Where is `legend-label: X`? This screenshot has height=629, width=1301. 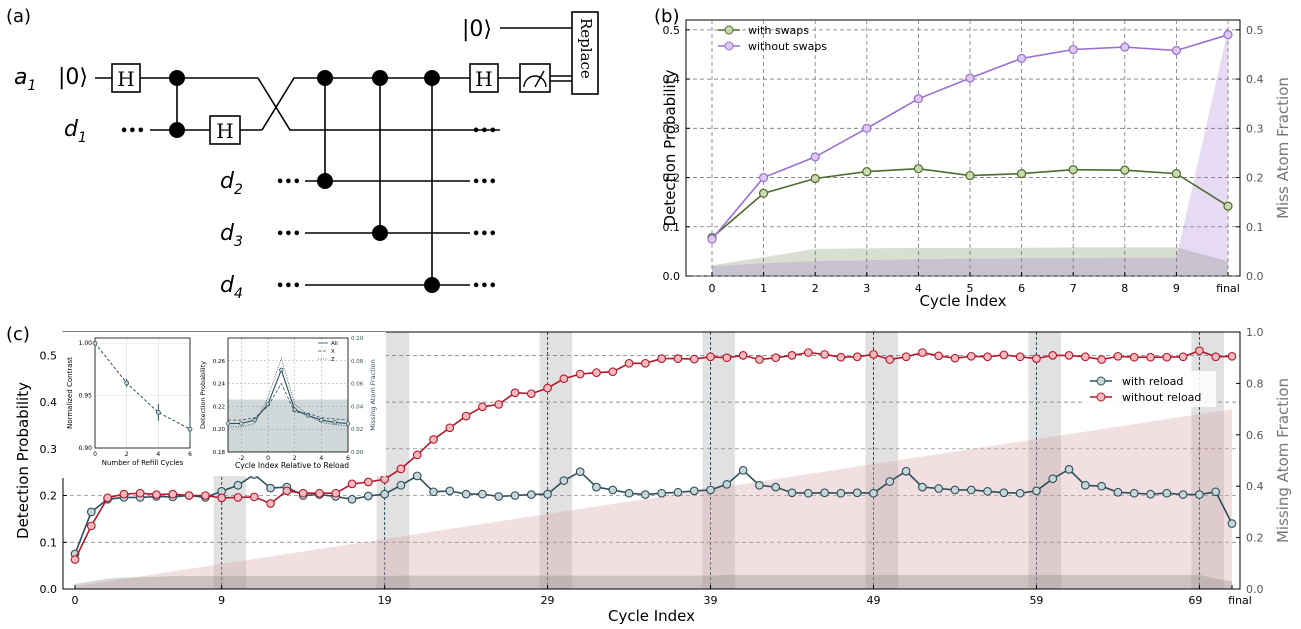 legend-label: X is located at coordinates (333, 352).